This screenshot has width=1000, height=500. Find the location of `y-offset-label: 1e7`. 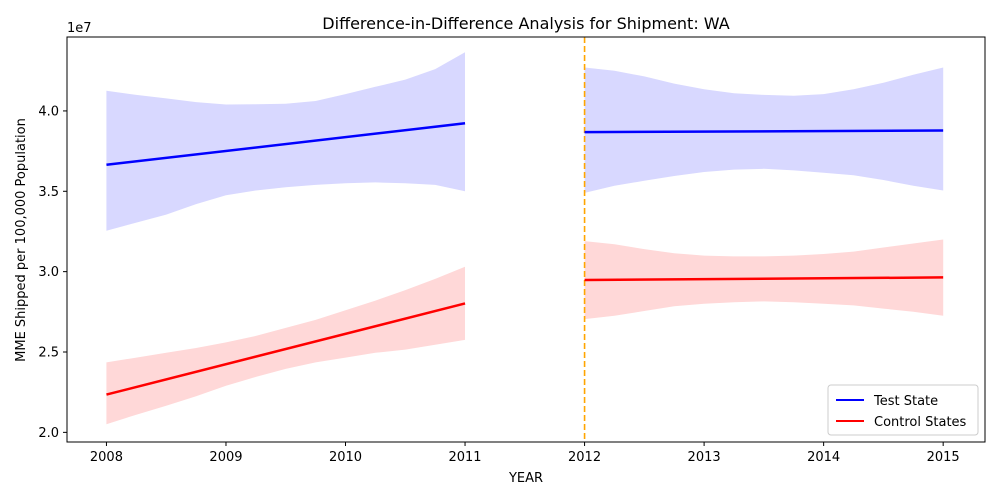

y-offset-label: 1e7 is located at coordinates (79, 28).